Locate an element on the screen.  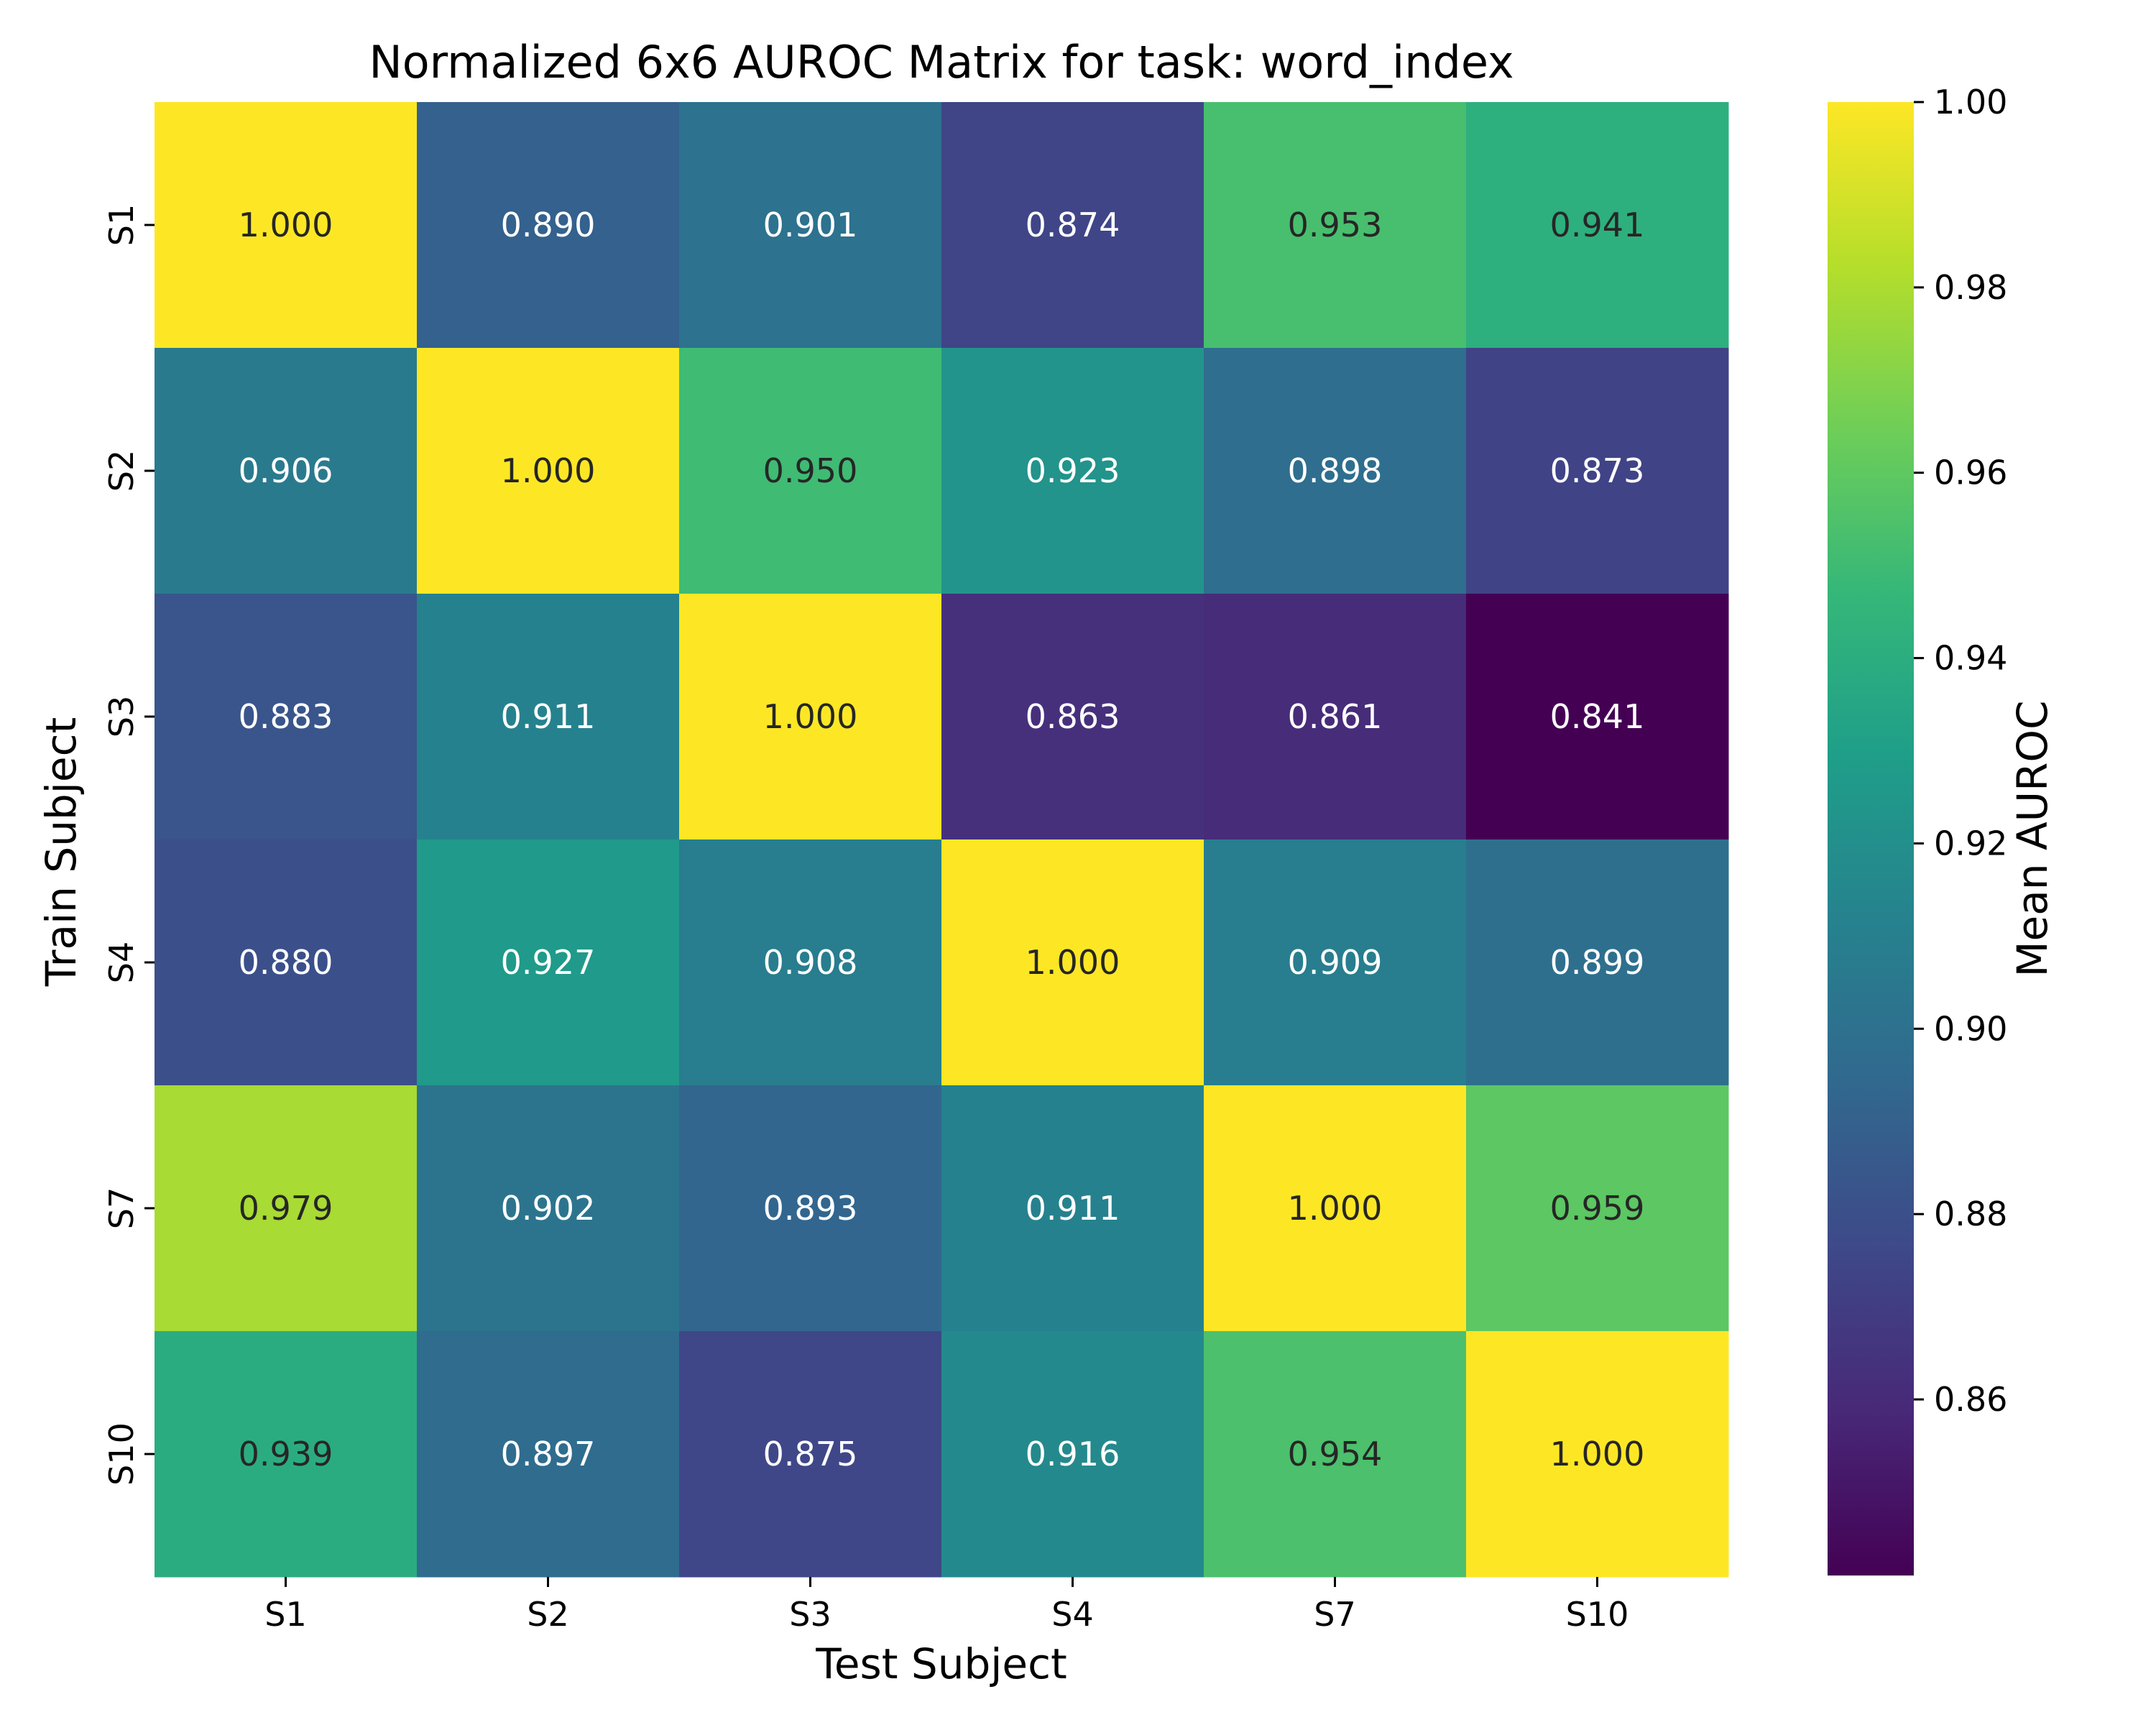
cell-value-label: 0.927 is located at coordinates (548, 962).